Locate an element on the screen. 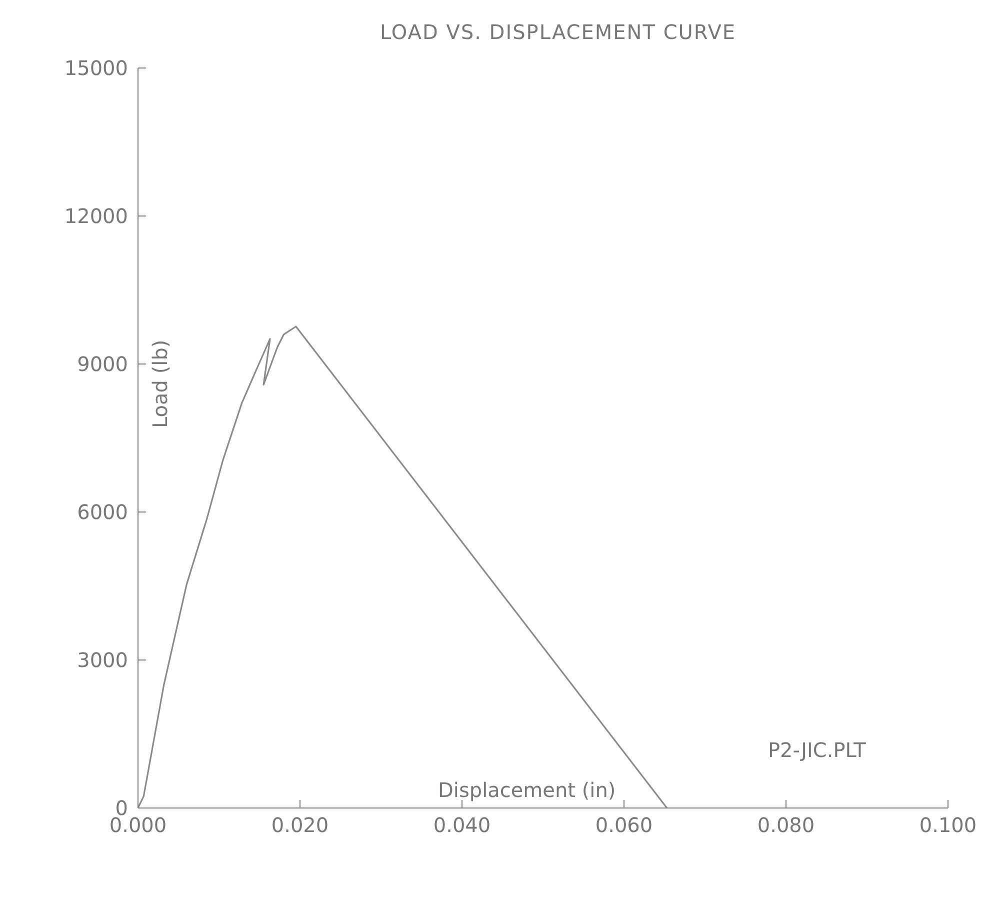 This screenshot has width=998, height=898. x-tick-label: 0.040 is located at coordinates (462, 825).